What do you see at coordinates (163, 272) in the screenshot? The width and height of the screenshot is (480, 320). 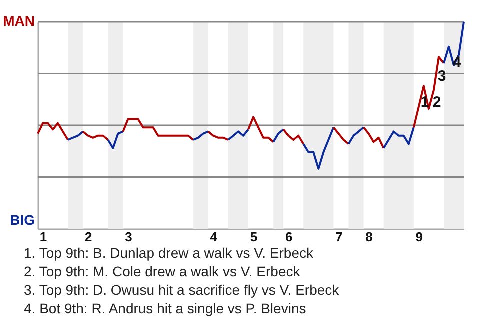 I see `text: 2. Top 9th: M. Cole drew a walk vs V. Erbeck` at bounding box center [163, 272].